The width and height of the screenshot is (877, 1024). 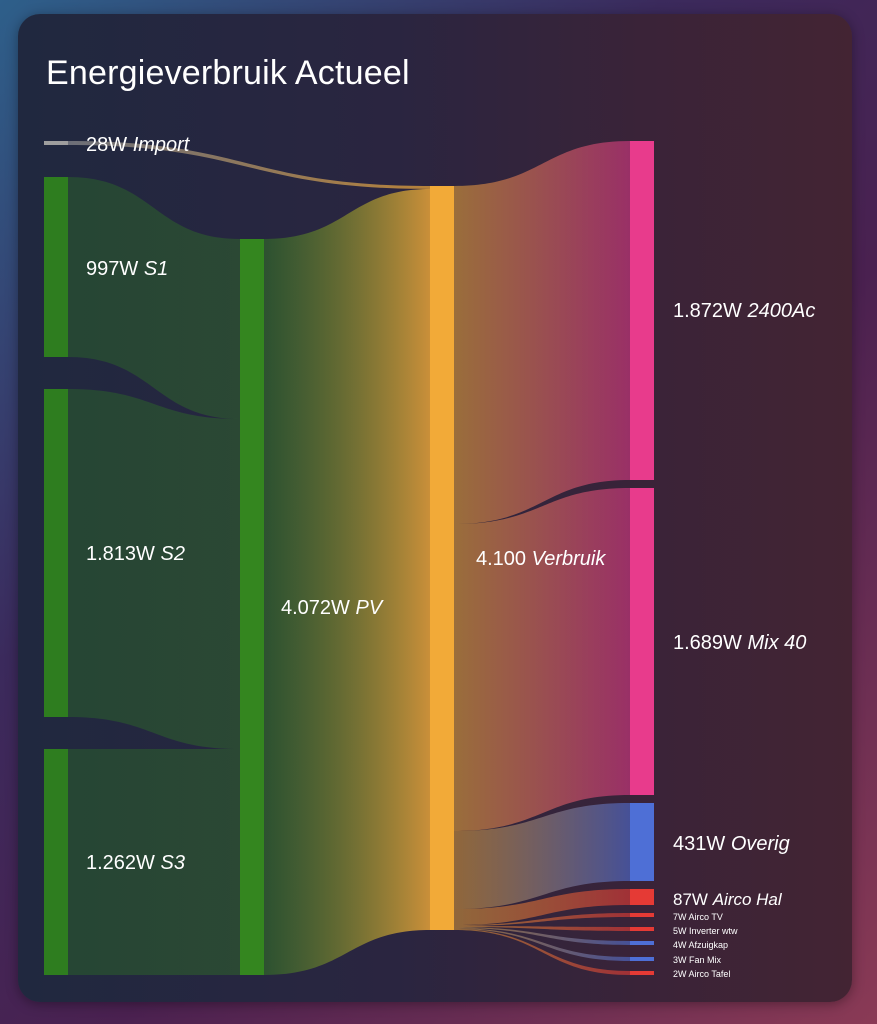 What do you see at coordinates (154, 569) in the screenshot?
I see `link-s2-pv` at bounding box center [154, 569].